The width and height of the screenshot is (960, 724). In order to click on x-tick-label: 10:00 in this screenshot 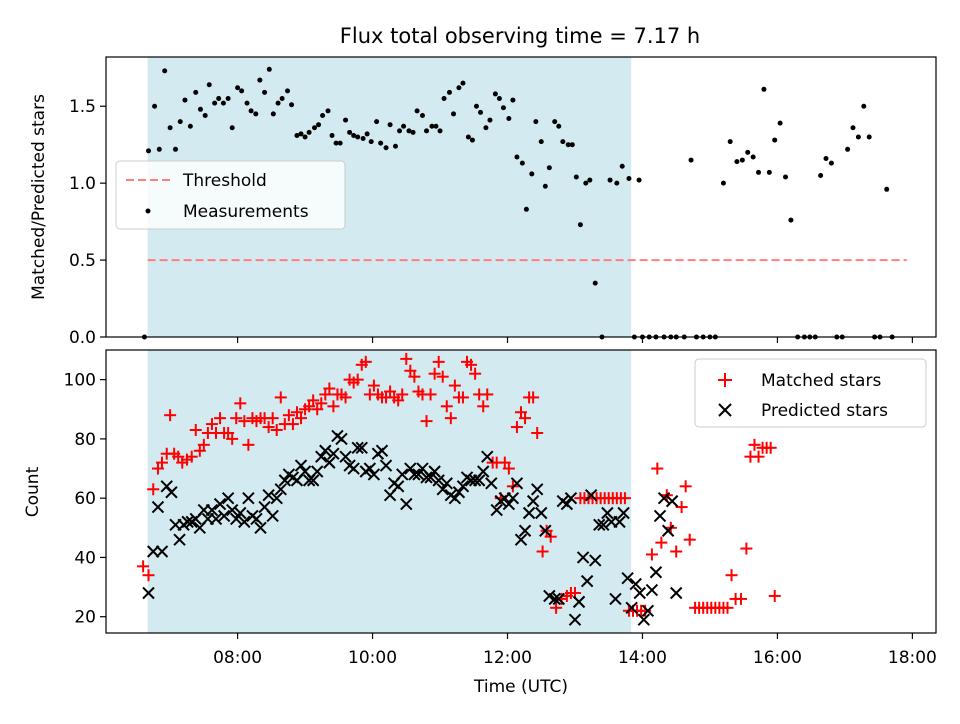, I will do `click(372, 658)`.